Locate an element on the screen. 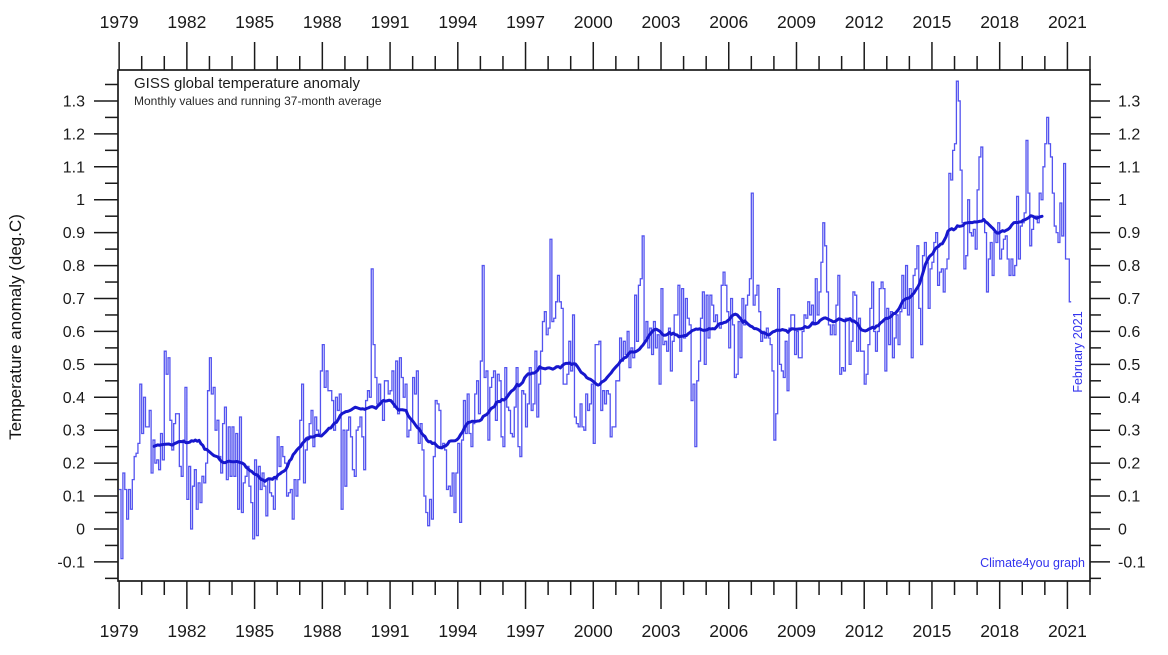 Image resolution: width=1168 pixels, height=655 pixels. x-axis-label-bottom: 1997 is located at coordinates (525, 631).